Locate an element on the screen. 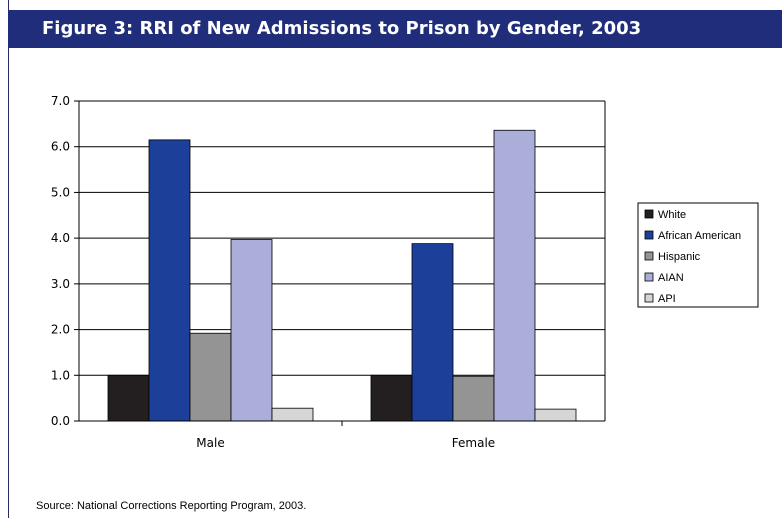 Image resolution: width=782 pixels, height=518 pixels. x-axis-ticks: Male Female is located at coordinates (345, 435).